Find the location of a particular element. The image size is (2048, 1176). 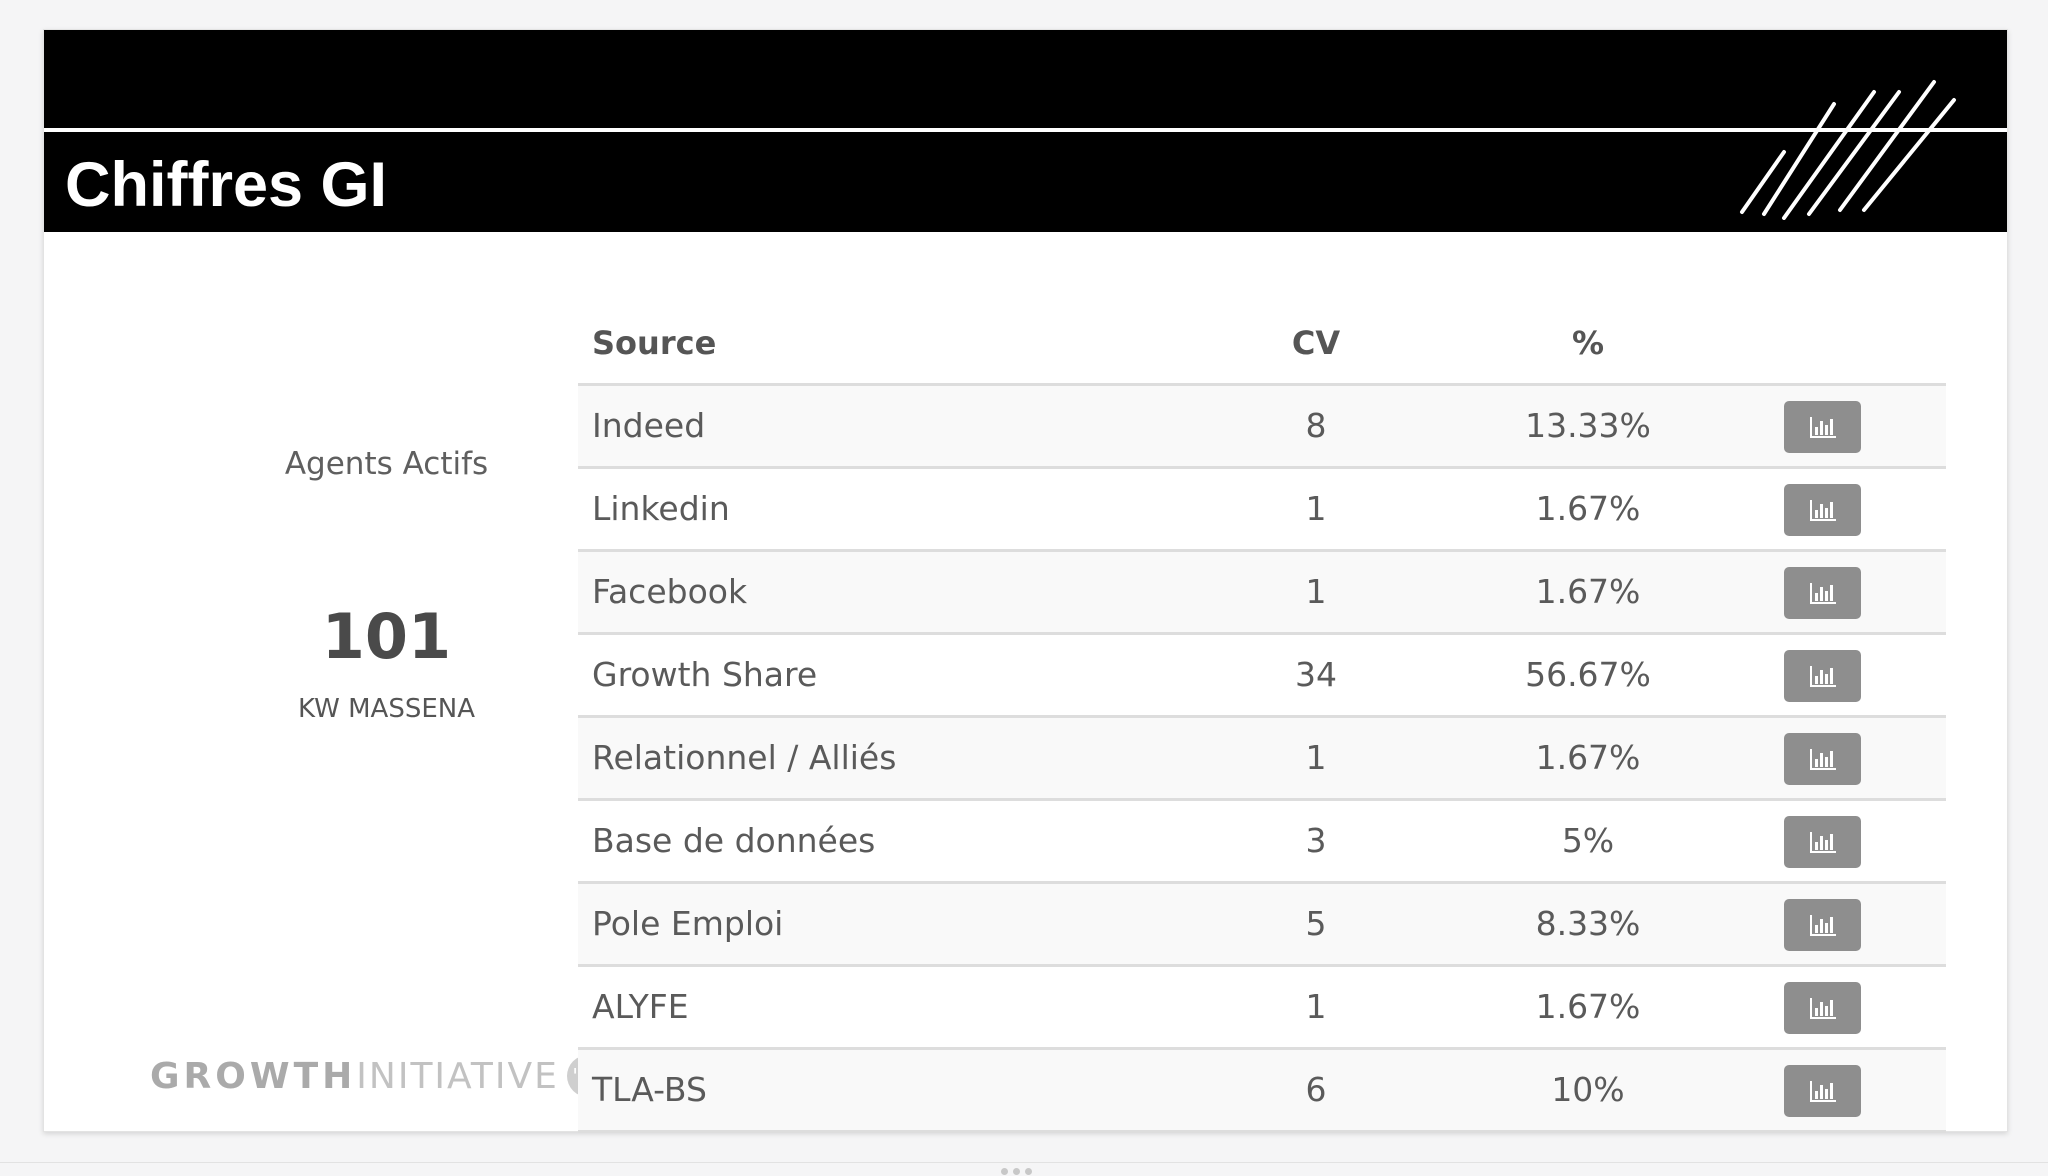

column-header-cv: CV is located at coordinates (1316, 343).